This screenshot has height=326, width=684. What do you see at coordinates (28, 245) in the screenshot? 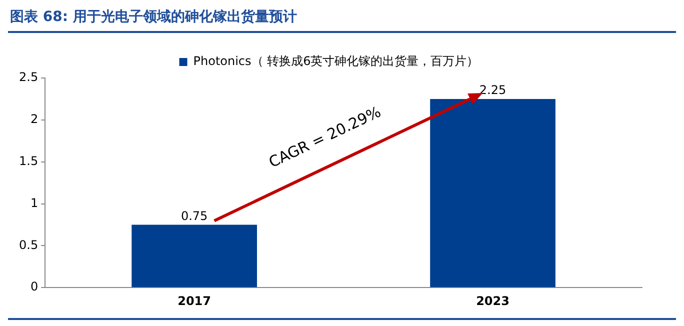
I see `y-tick-label: 0.5` at bounding box center [28, 245].